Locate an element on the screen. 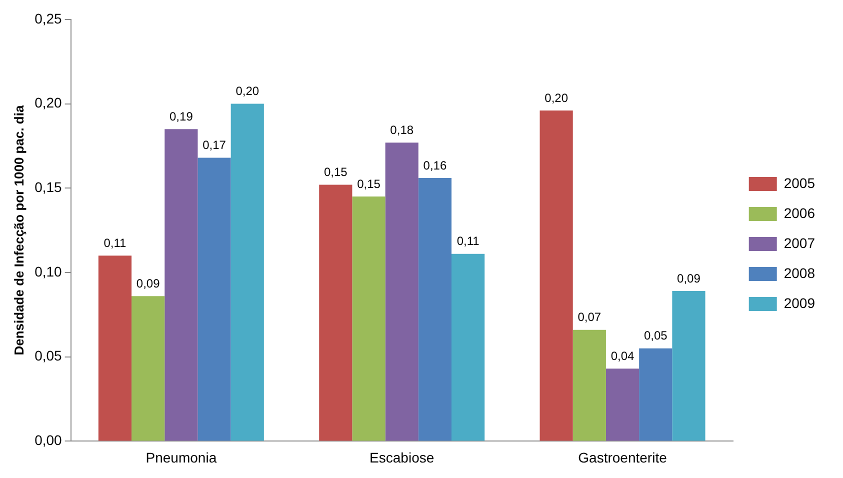  legend-label: 2009 is located at coordinates (800, 302).